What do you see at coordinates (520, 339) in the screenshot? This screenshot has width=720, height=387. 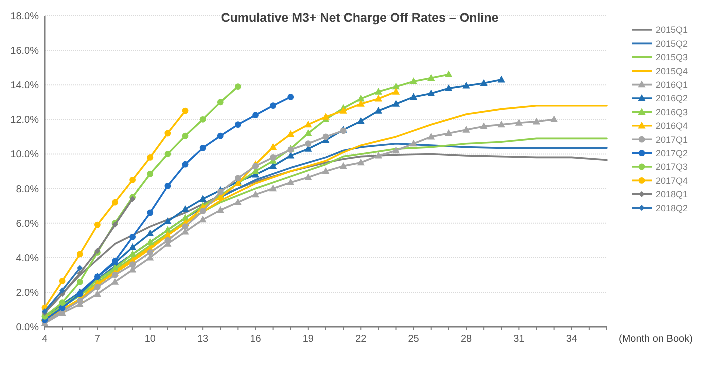 I see `x-tick-label: 31` at bounding box center [520, 339].